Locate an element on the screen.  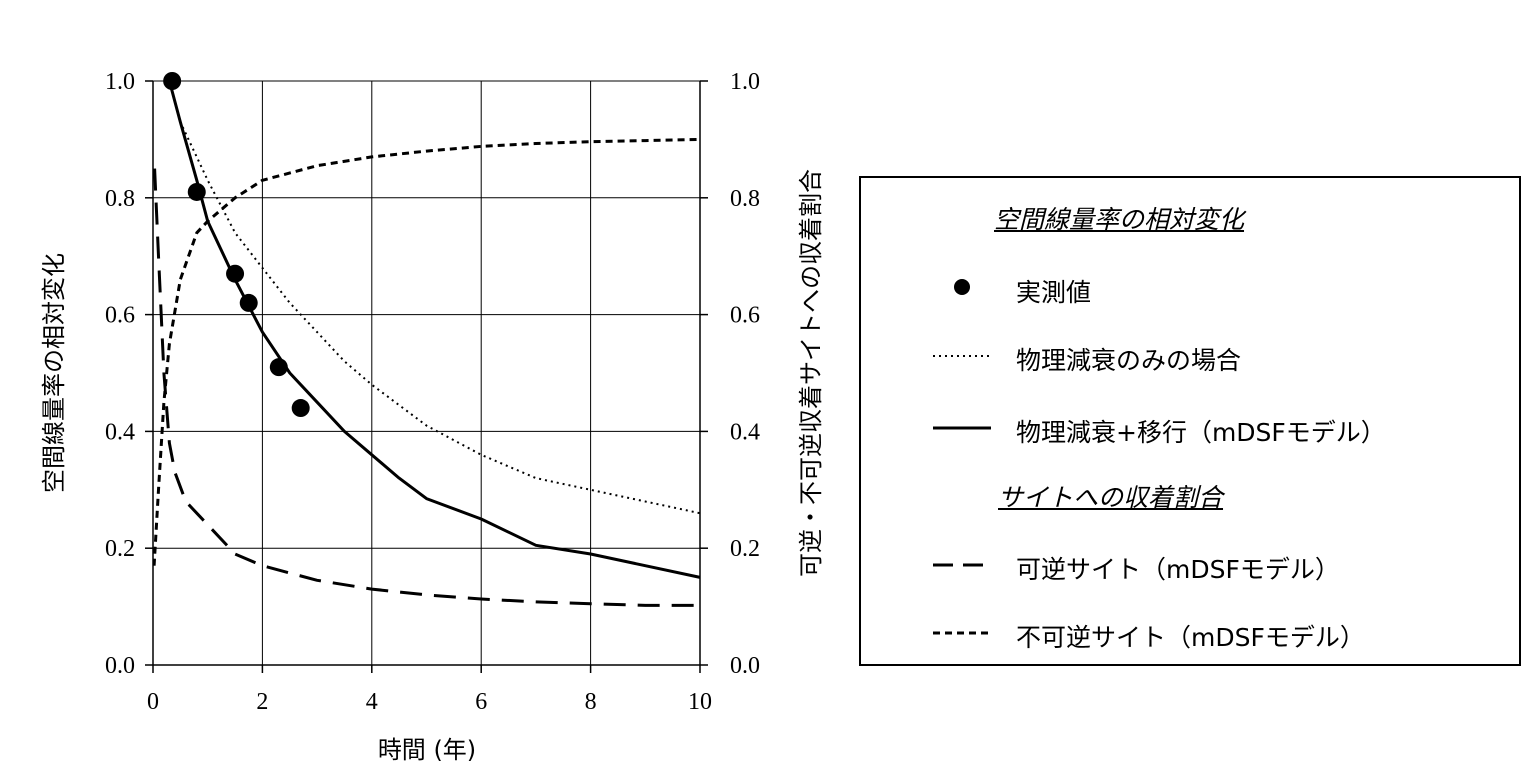
y-axis-title-left: 空間線量率の相対変化 is located at coordinates (54, 373).